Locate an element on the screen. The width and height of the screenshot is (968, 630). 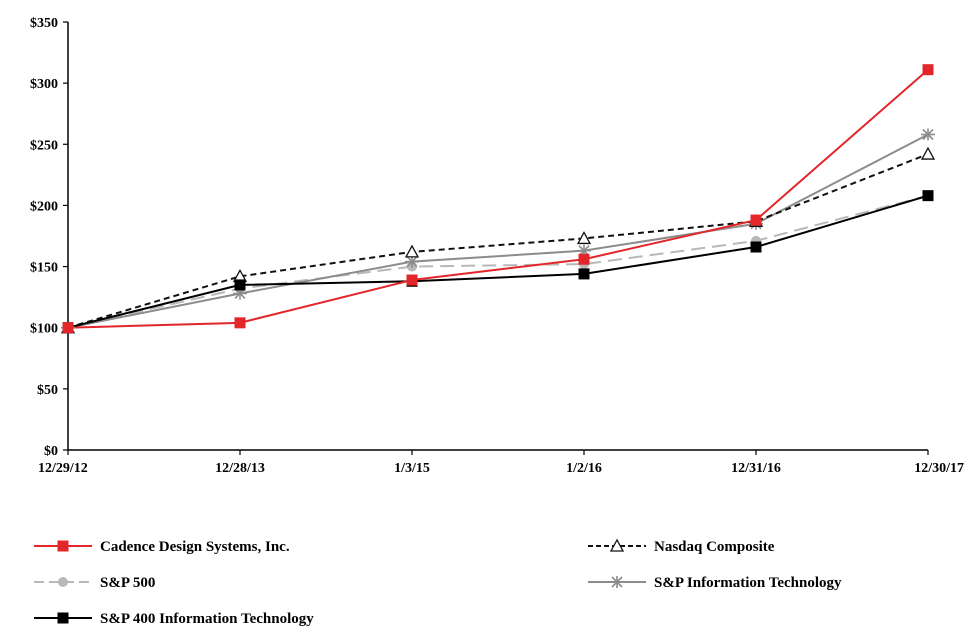
legend-label: S&P Information Technology is located at coordinates (748, 583).